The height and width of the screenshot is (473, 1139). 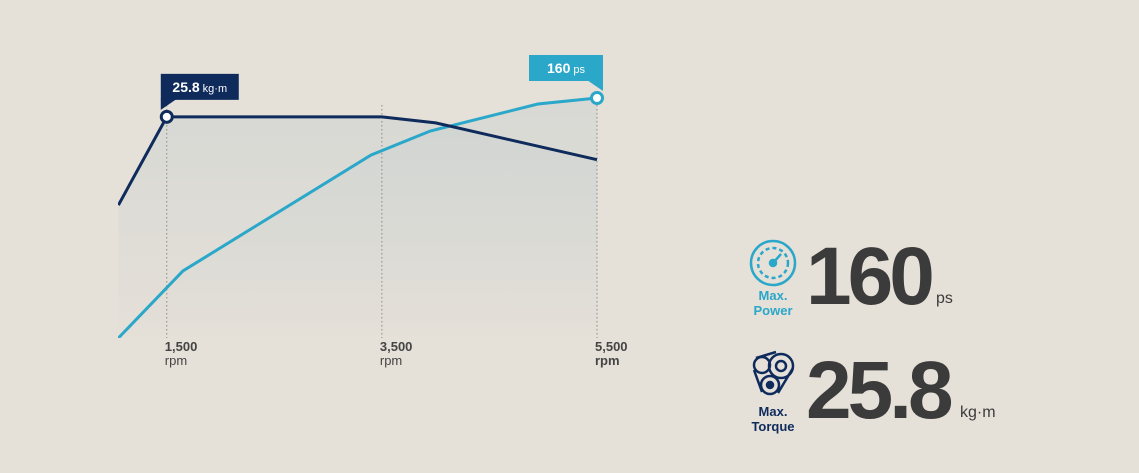 I want to click on stat-label: Torque, so click(x=772, y=426).